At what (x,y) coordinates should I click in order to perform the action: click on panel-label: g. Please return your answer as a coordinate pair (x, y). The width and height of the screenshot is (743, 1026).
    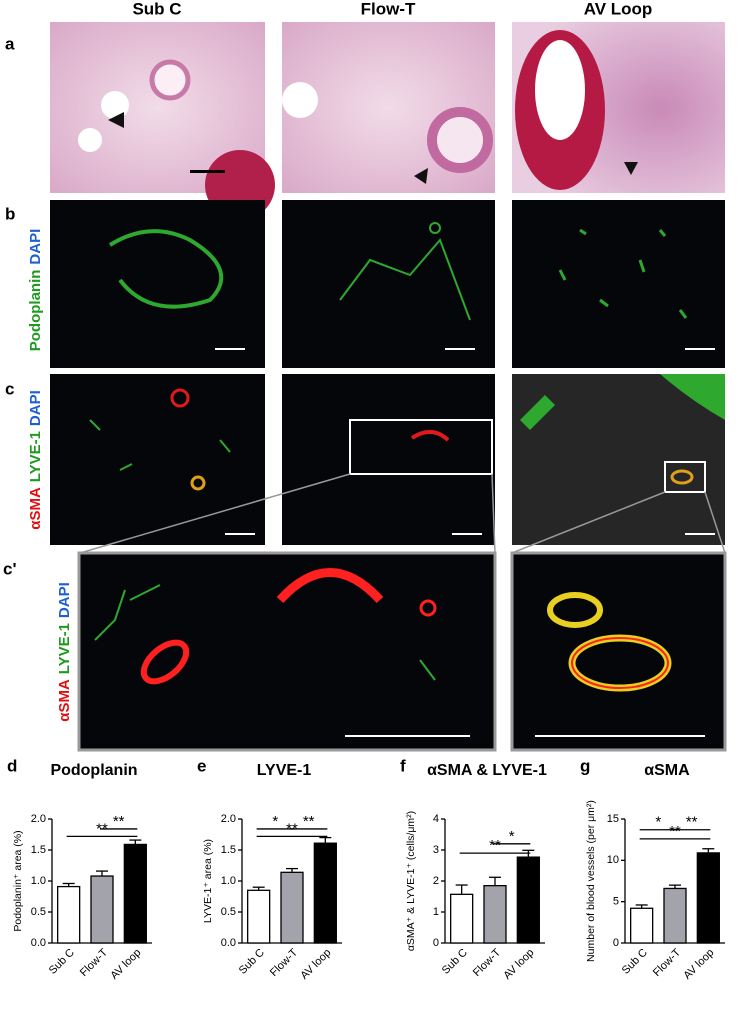
    Looking at the image, I should click on (585, 765).